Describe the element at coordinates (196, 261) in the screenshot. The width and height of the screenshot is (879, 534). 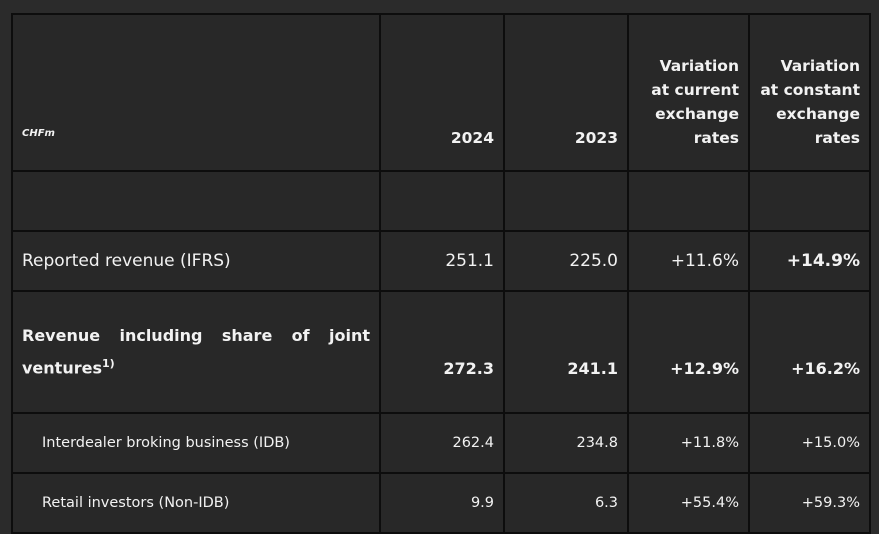
I see `row-label: Reported revenue (IFRS)` at that location.